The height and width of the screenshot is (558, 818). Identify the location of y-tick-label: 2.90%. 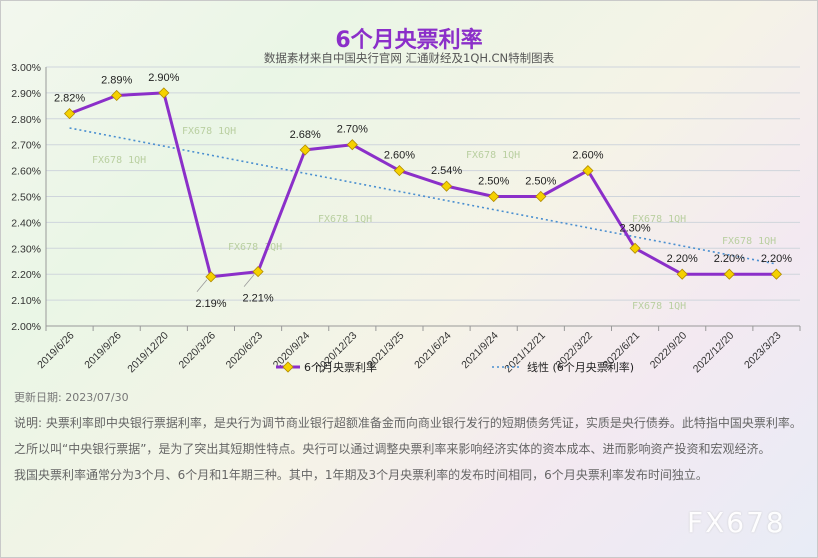
(26, 94).